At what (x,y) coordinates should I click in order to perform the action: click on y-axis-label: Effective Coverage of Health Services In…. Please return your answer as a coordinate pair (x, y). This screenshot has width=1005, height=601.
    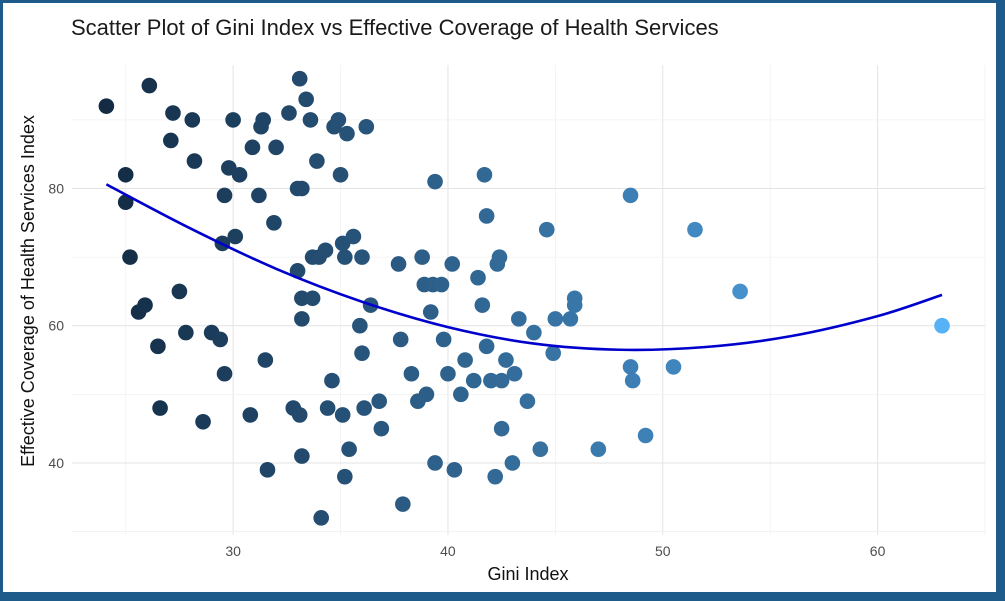
    Looking at the image, I should click on (28, 291).